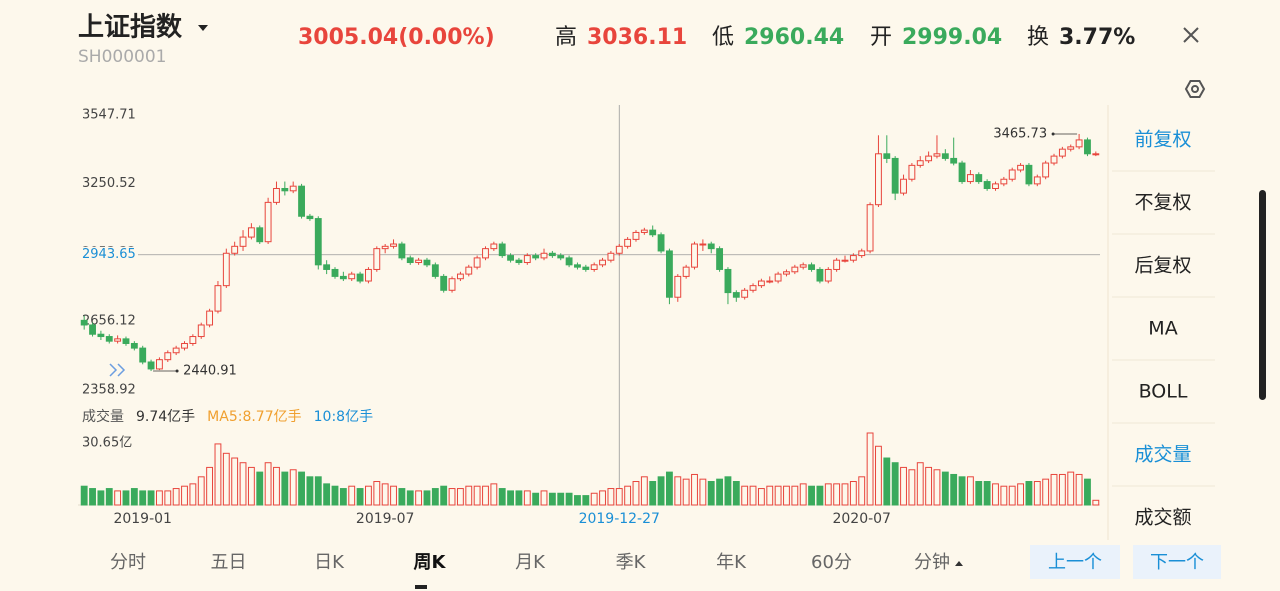 Image resolution: width=1280 pixels, height=591 pixels. I want to click on crosshair-label-bg, so click(109, 254).